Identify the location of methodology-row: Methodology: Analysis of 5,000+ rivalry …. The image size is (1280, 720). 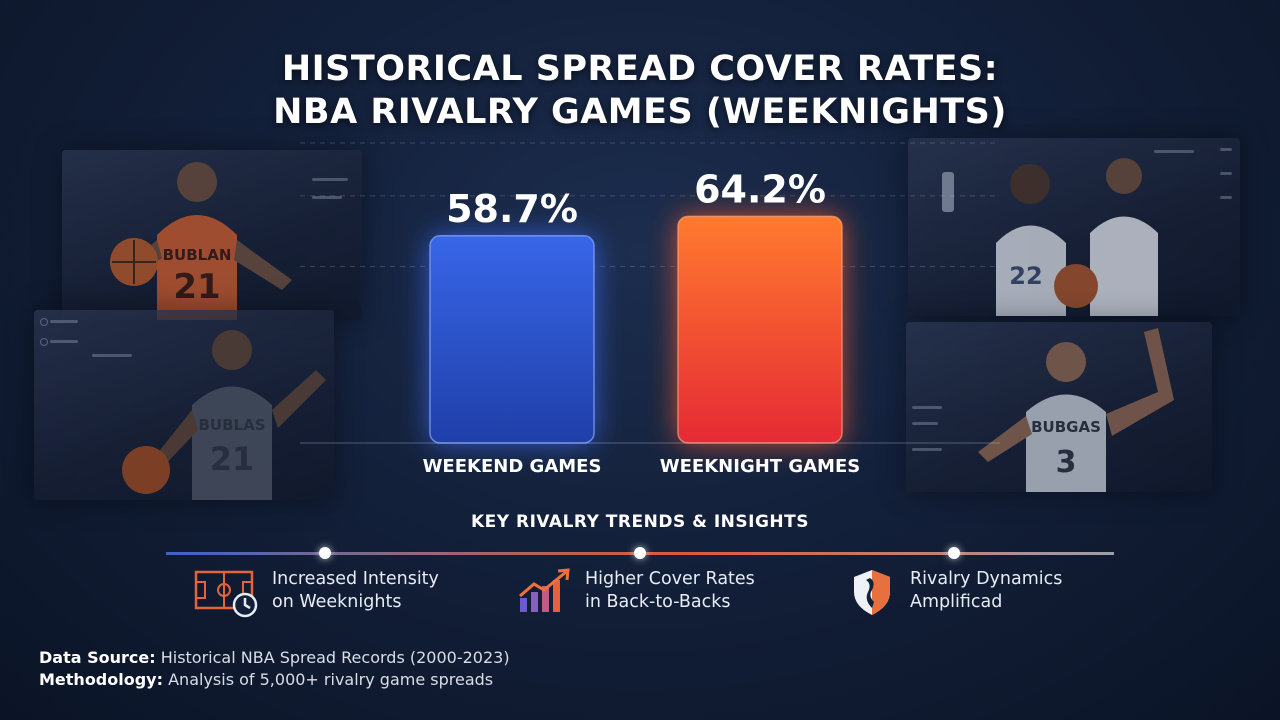
(274, 680).